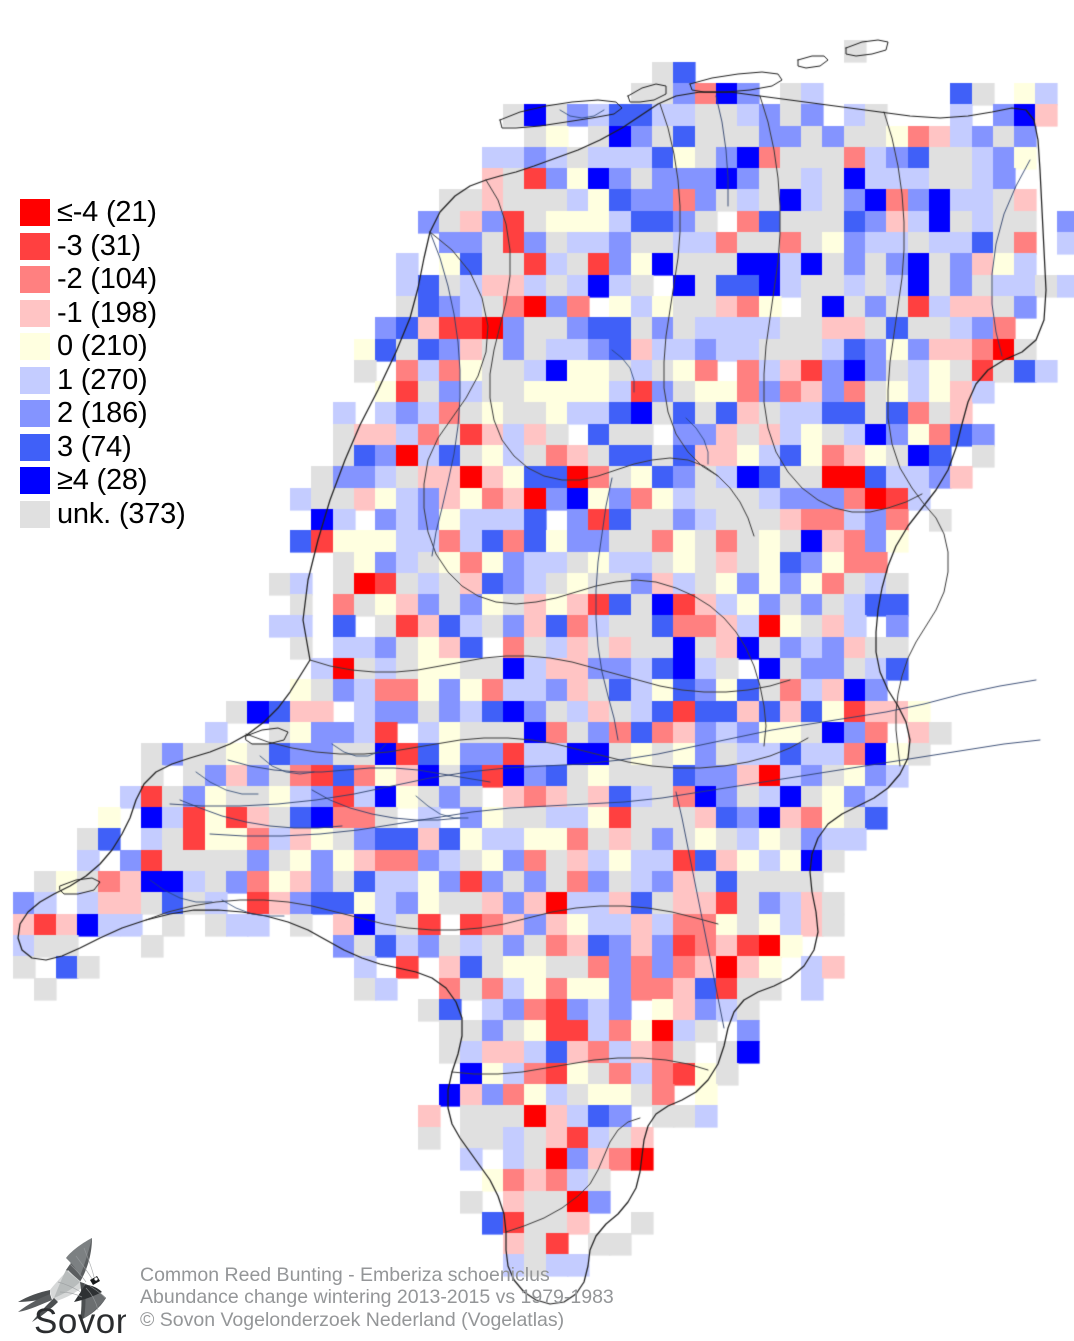  I want to click on sovon-swallow-logo: Sovon, so click(74, 1286).